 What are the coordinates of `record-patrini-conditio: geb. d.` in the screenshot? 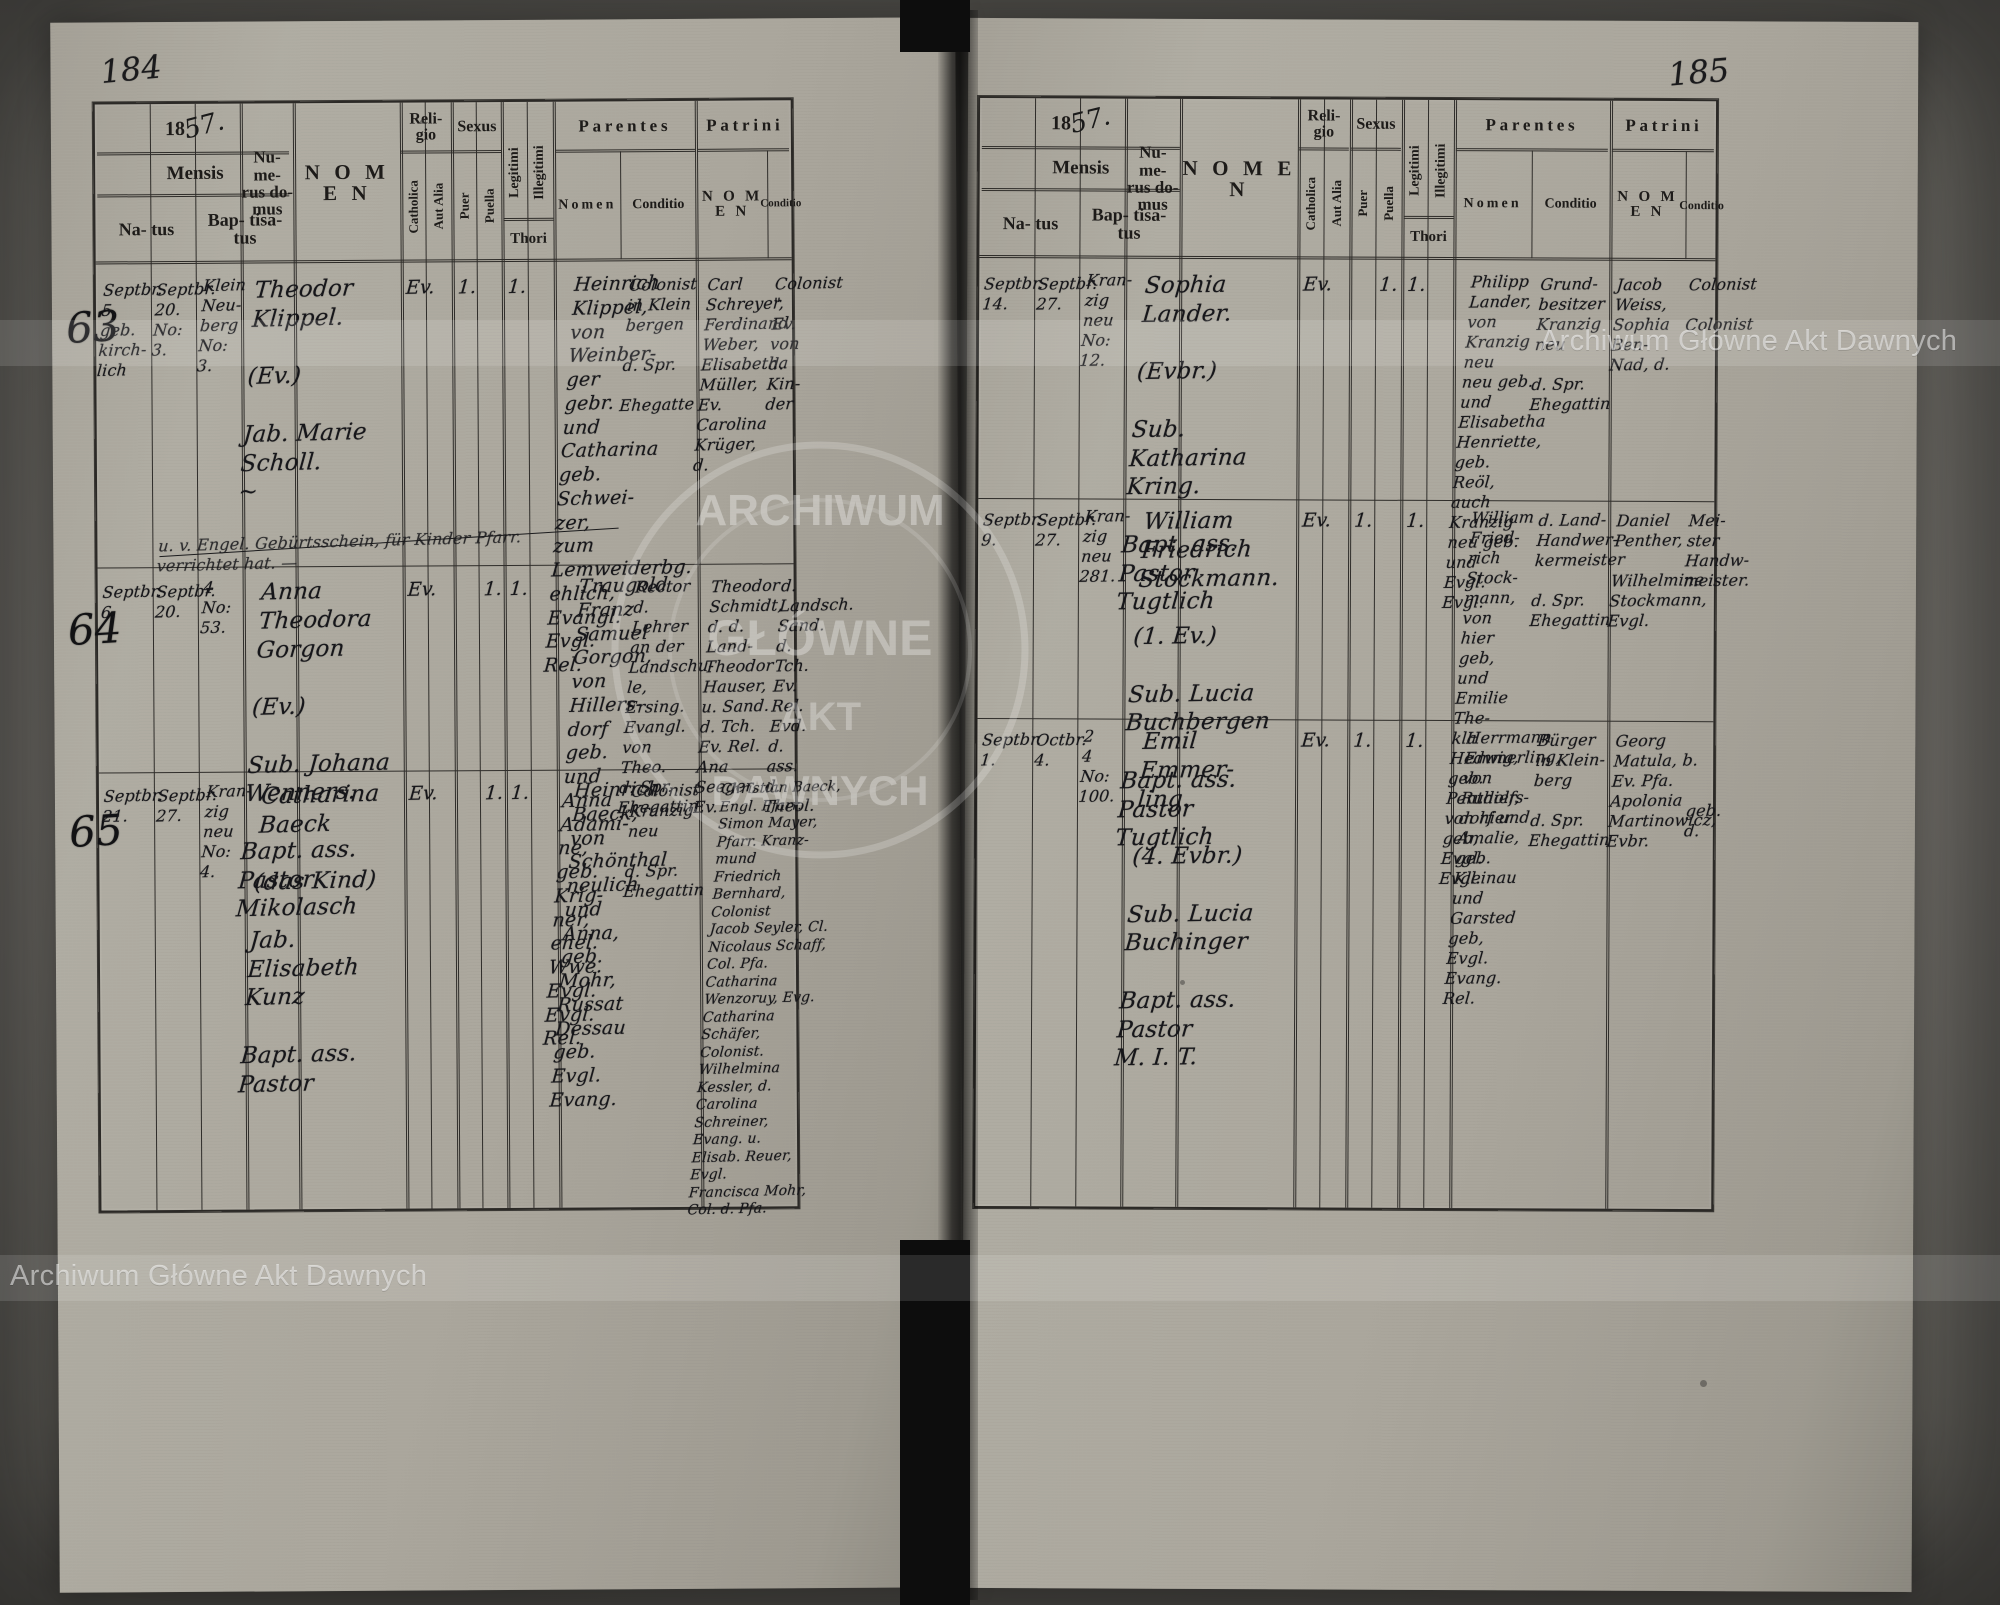 It's located at (1703, 820).